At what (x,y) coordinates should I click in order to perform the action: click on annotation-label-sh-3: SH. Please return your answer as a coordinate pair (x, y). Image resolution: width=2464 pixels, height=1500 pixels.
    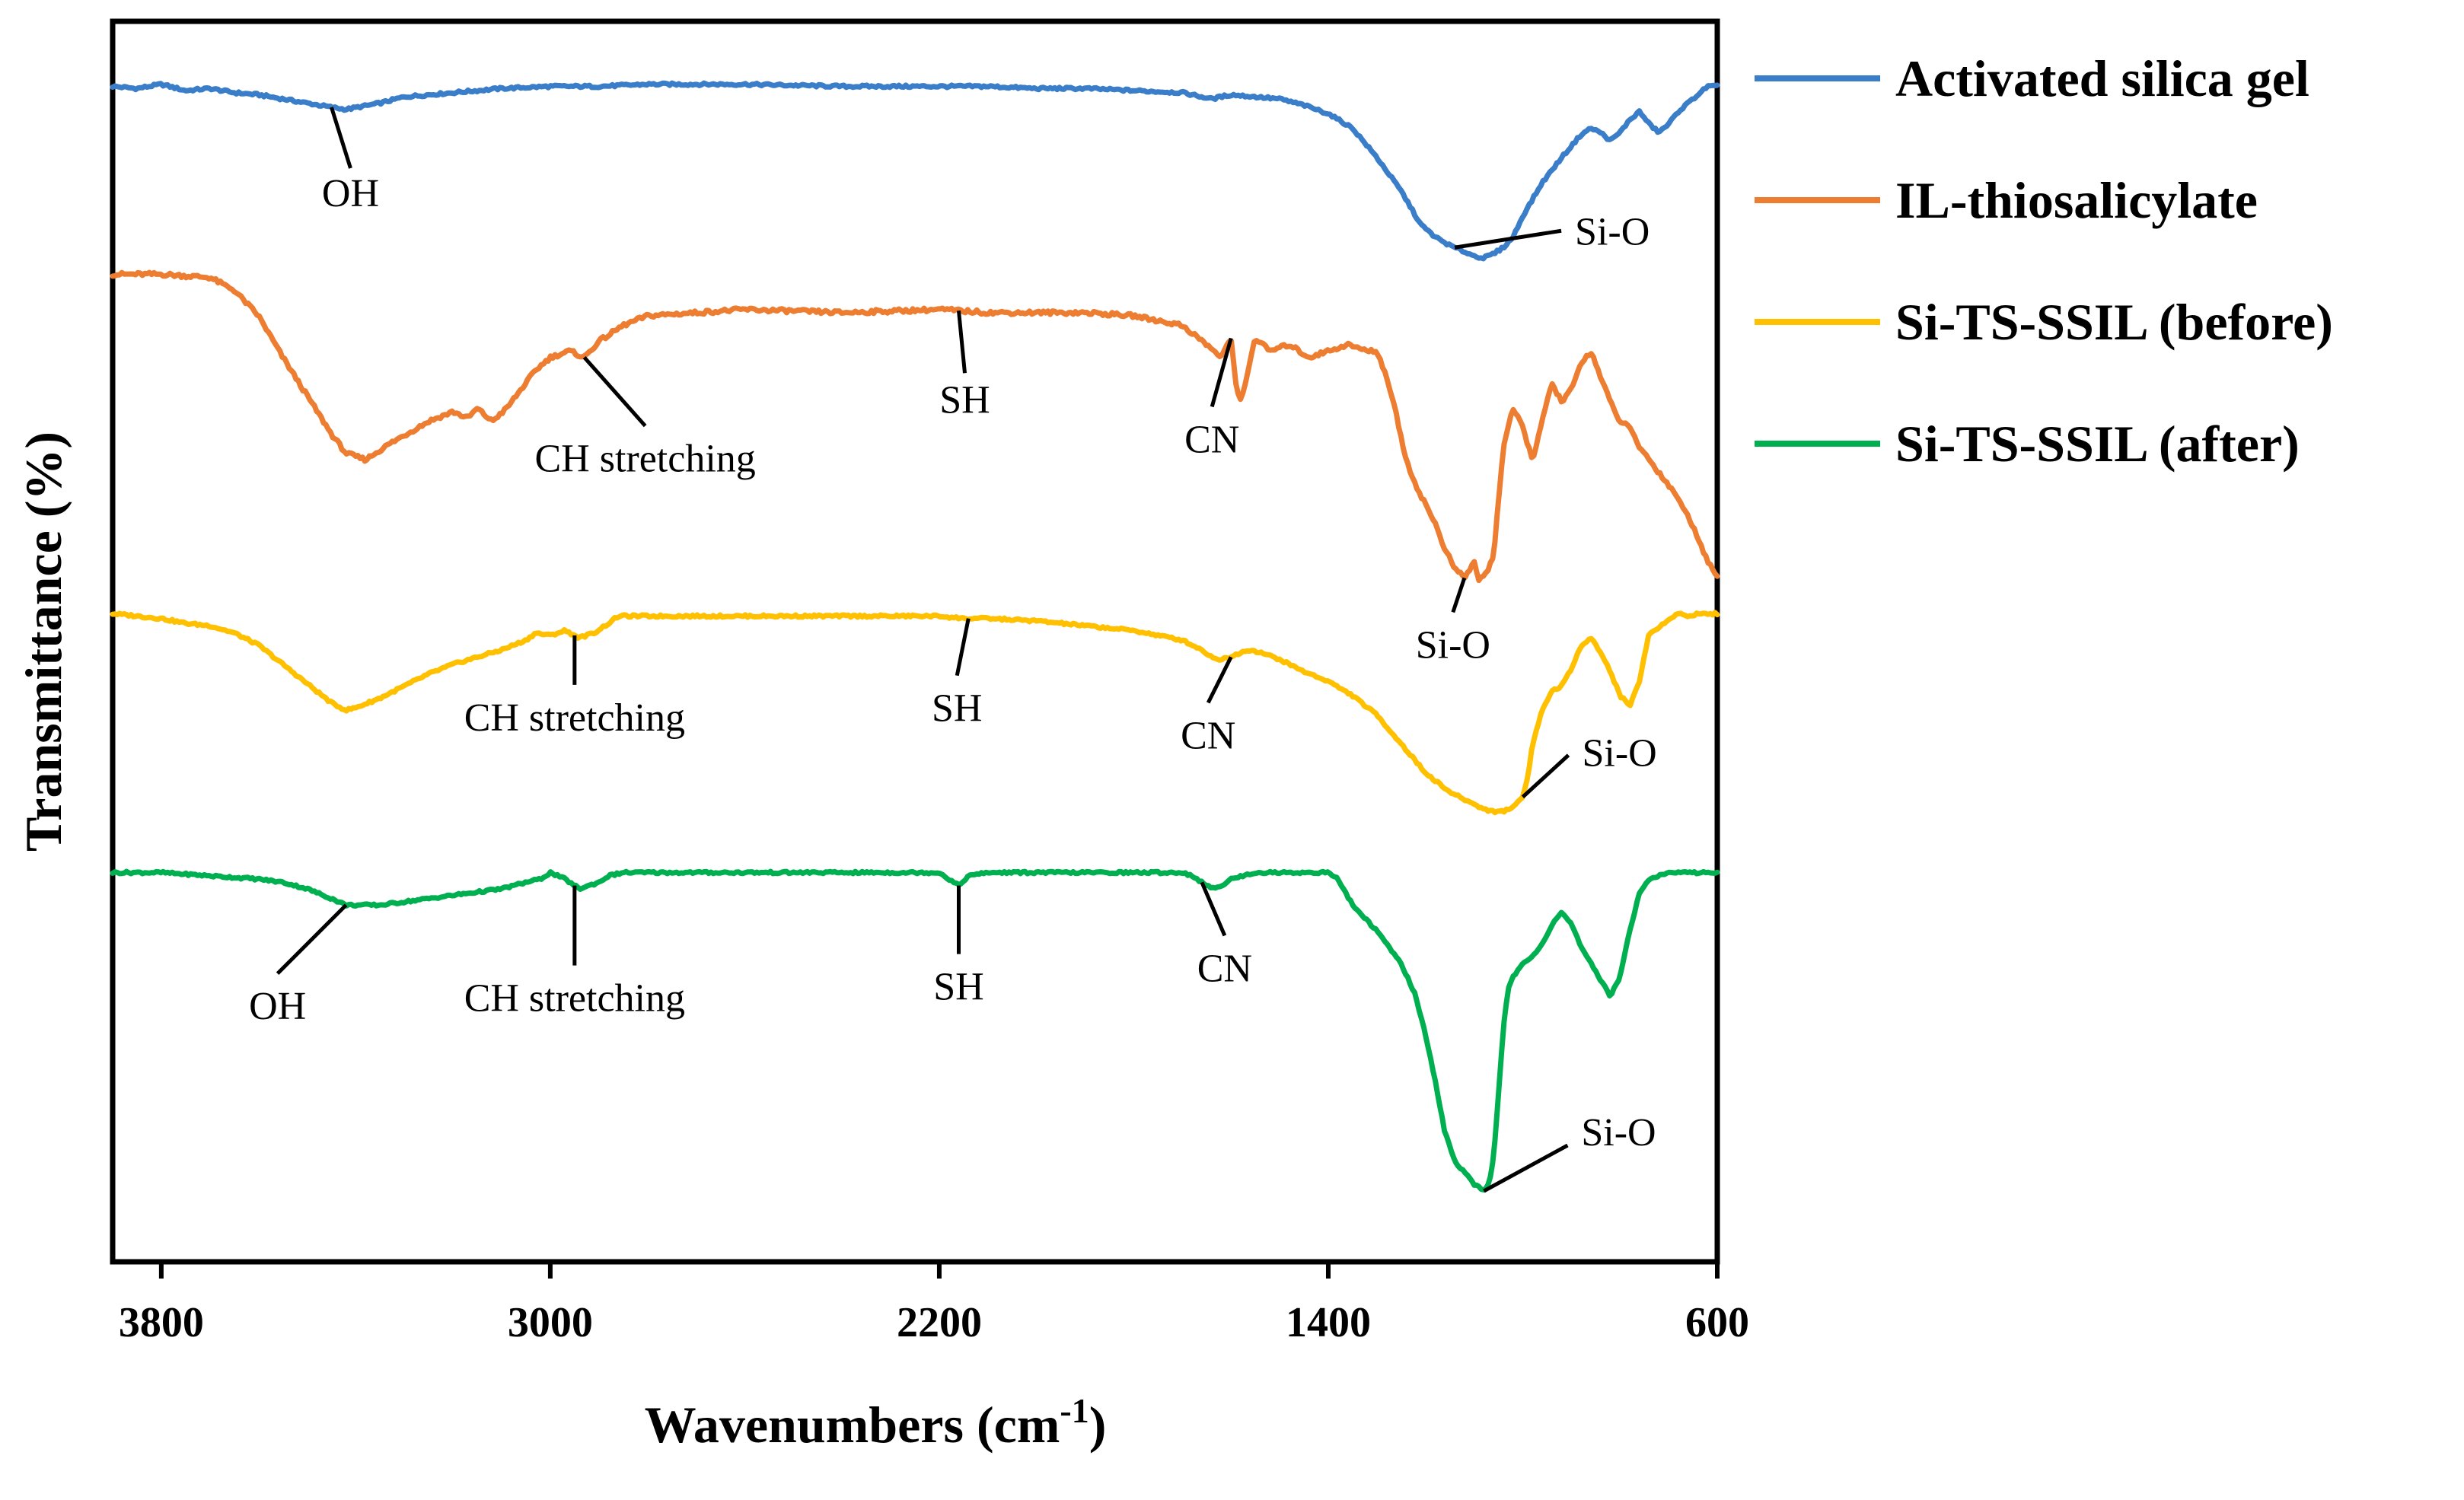
    Looking at the image, I should click on (965, 400).